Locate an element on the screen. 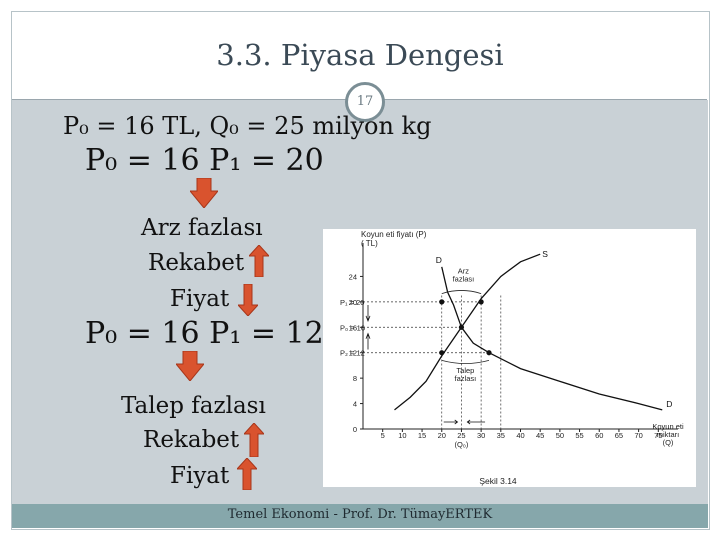 This screenshot has height=540, width=720. curve-label-S: S is located at coordinates (545, 254).